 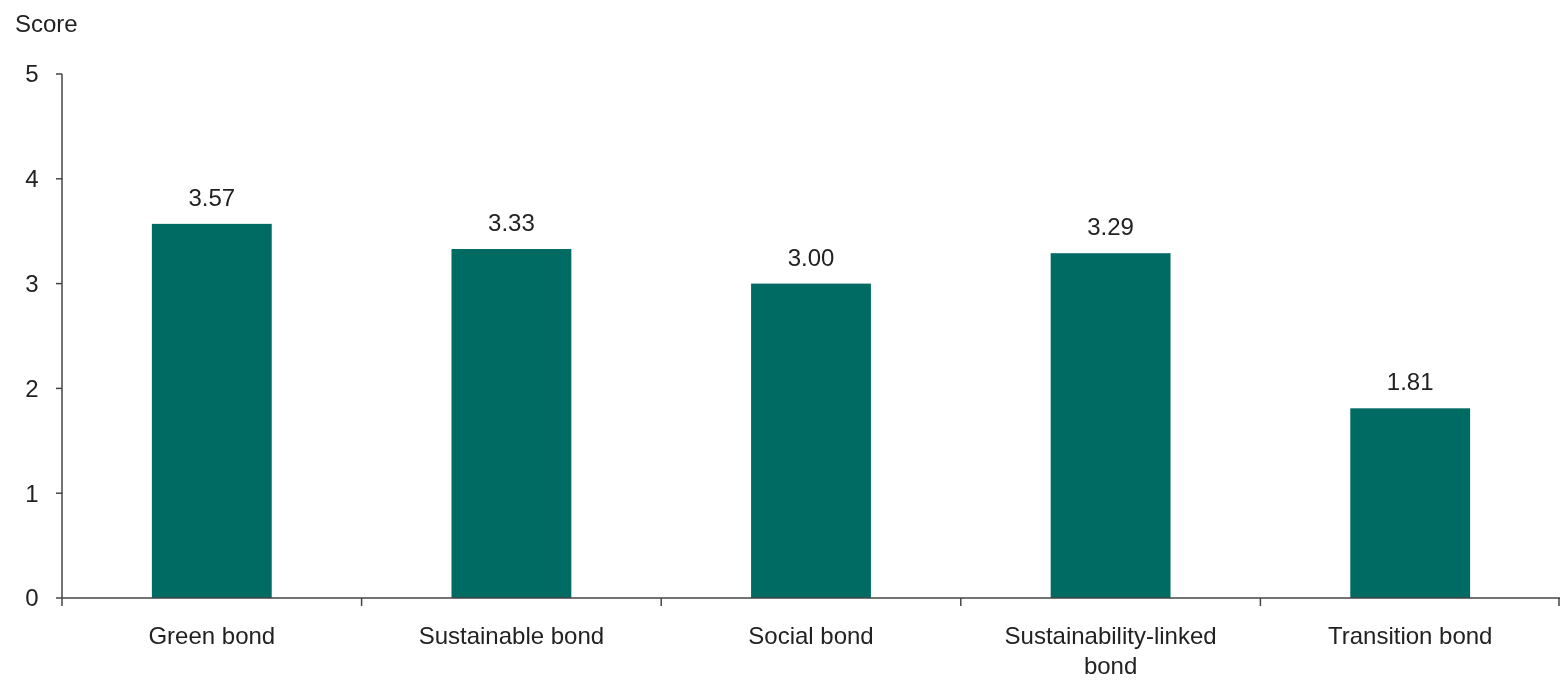 What do you see at coordinates (32, 74) in the screenshot?
I see `y-tick-label: 5` at bounding box center [32, 74].